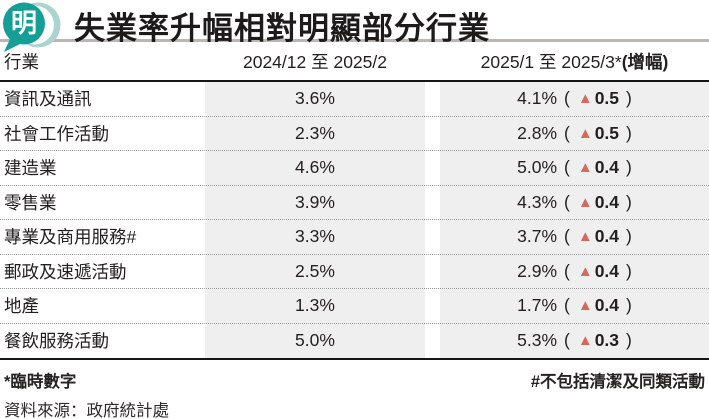 The width and height of the screenshot is (709, 419). Describe the element at coordinates (551, 61) in the screenshot. I see `curr-period-text: 2025/1 至 2025/3*` at that location.